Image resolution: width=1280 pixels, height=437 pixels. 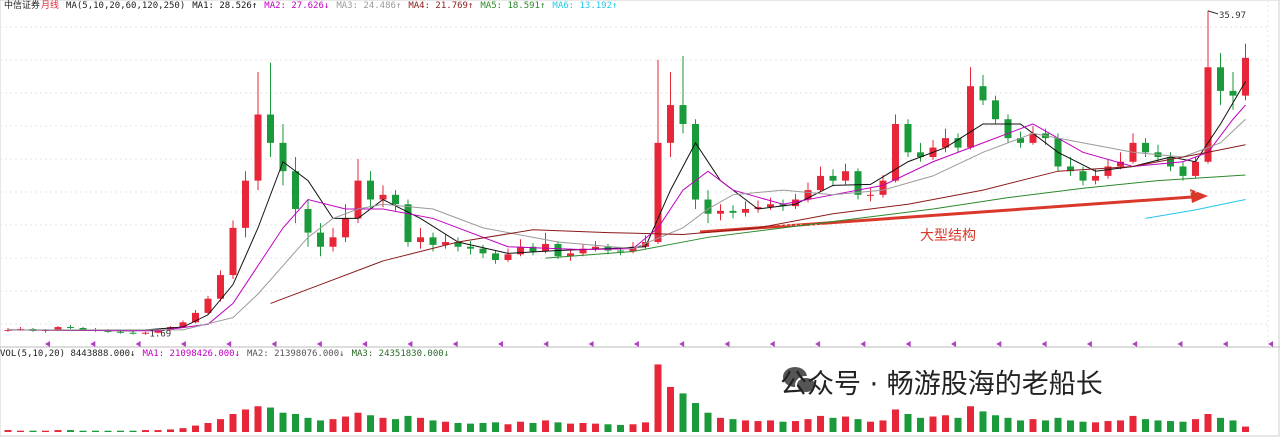 What do you see at coordinates (1232, 16) in the screenshot?
I see `max-label: 35.97` at bounding box center [1232, 16].